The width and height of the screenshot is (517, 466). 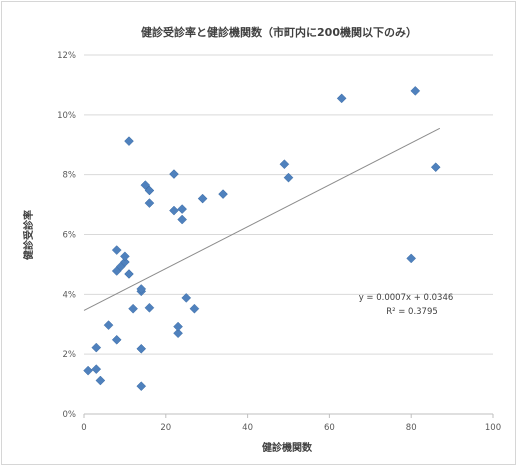 I want to click on trendline-r-squared: R² = 0.3795, so click(x=412, y=312).